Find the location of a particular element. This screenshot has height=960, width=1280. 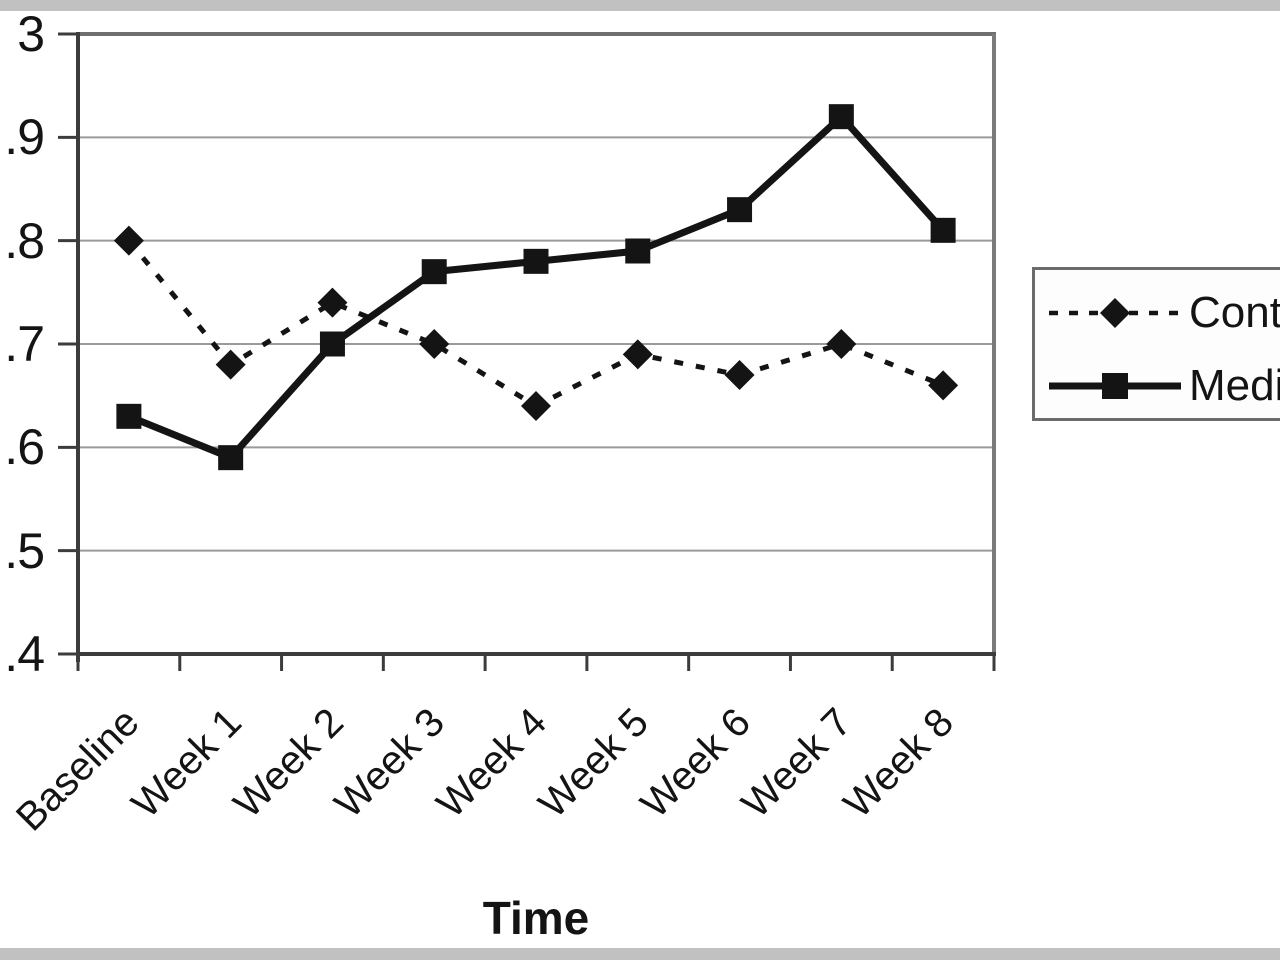

data-point-cont-baseline is located at coordinates (128, 240).